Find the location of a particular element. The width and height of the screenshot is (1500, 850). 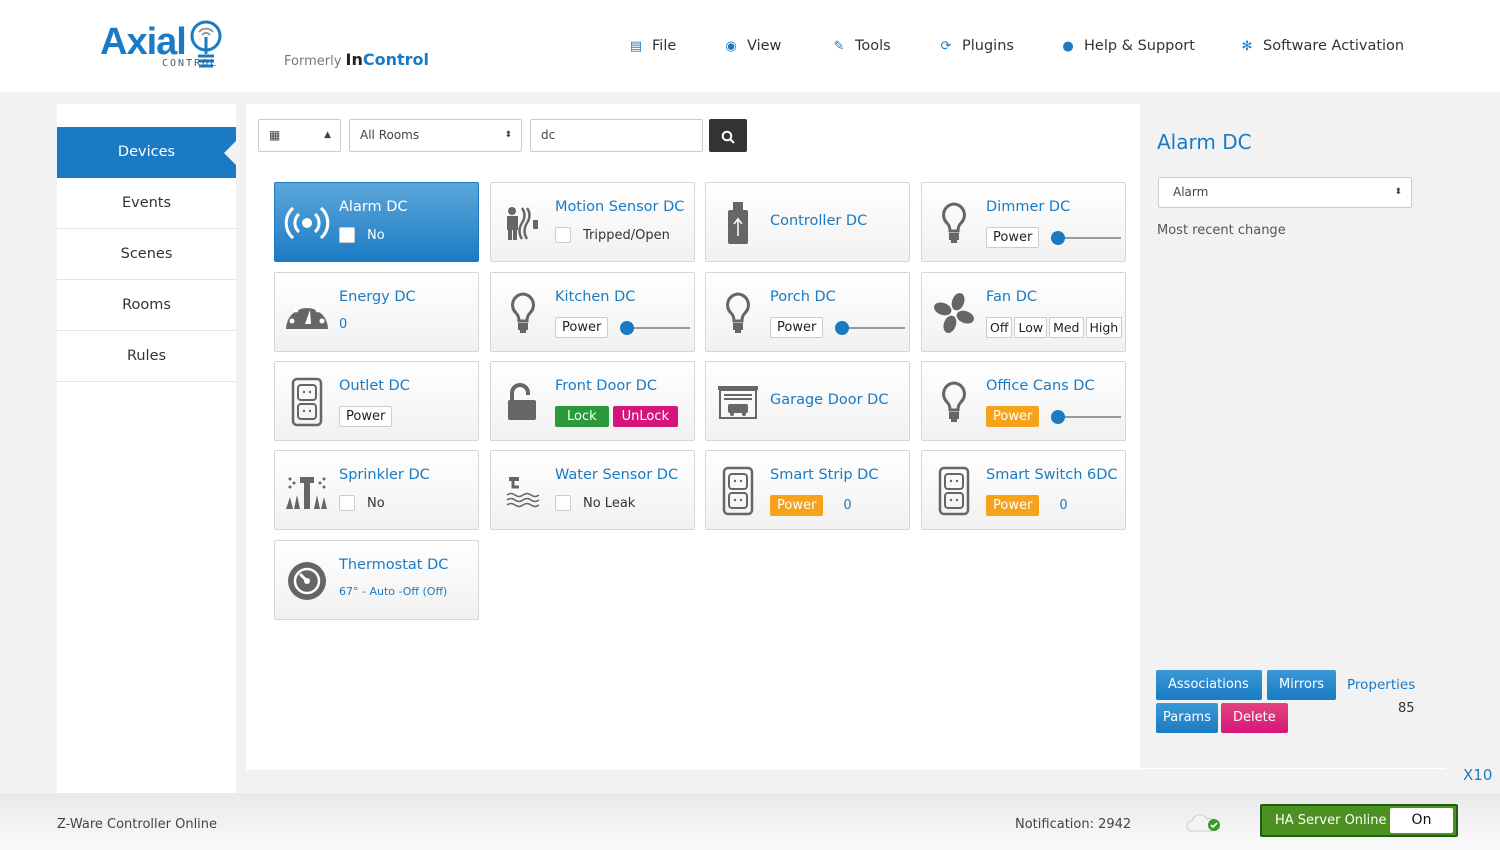

device-card-energy-dc: Energy DC 0 is located at coordinates (376, 312).